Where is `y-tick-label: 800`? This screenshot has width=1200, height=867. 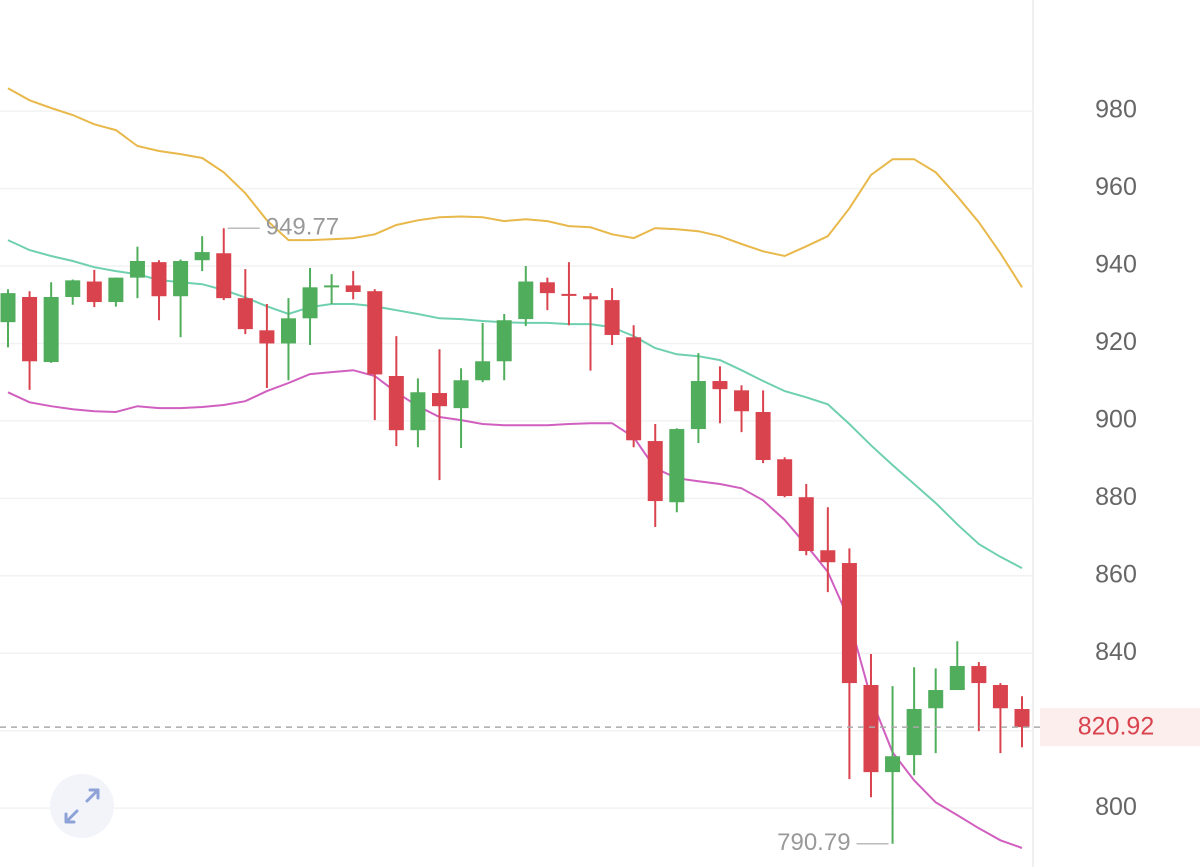 y-tick-label: 800 is located at coordinates (1116, 807).